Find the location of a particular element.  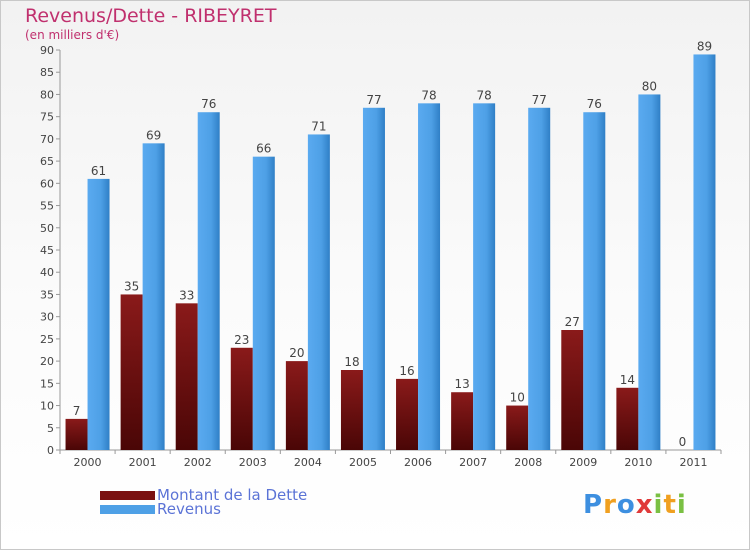

logo-letter: t is located at coordinates (670, 505).